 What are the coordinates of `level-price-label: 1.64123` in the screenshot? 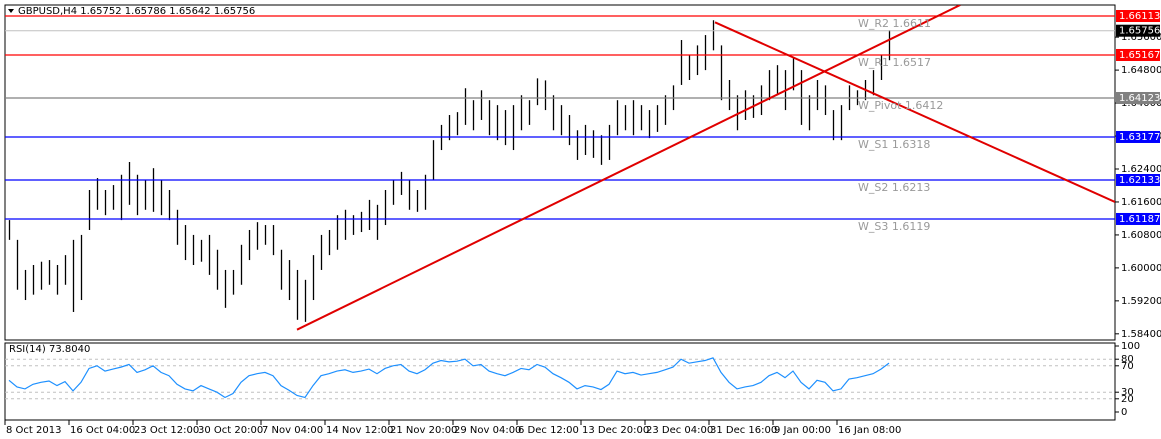 It's located at (1139, 98).